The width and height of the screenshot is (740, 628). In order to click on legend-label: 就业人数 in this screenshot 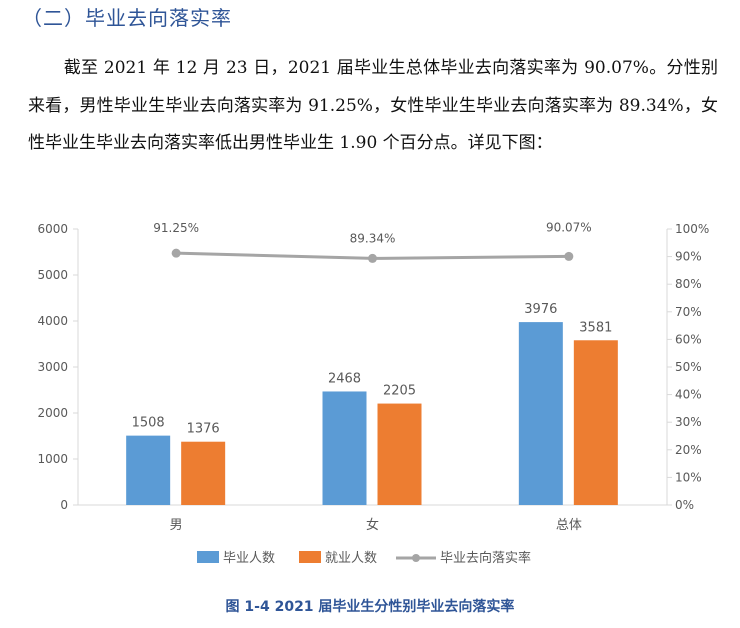, I will do `click(351, 558)`.